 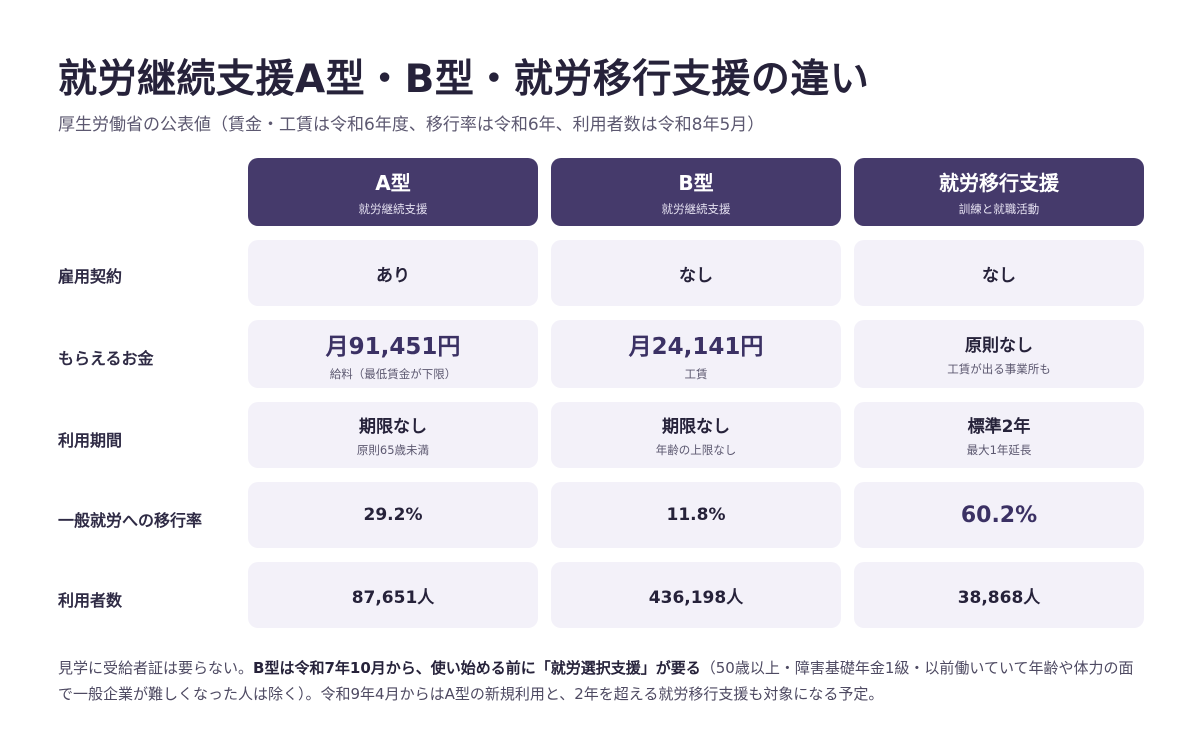 What do you see at coordinates (106, 358) in the screenshot?
I see `row-label-income: もらえるお金` at bounding box center [106, 358].